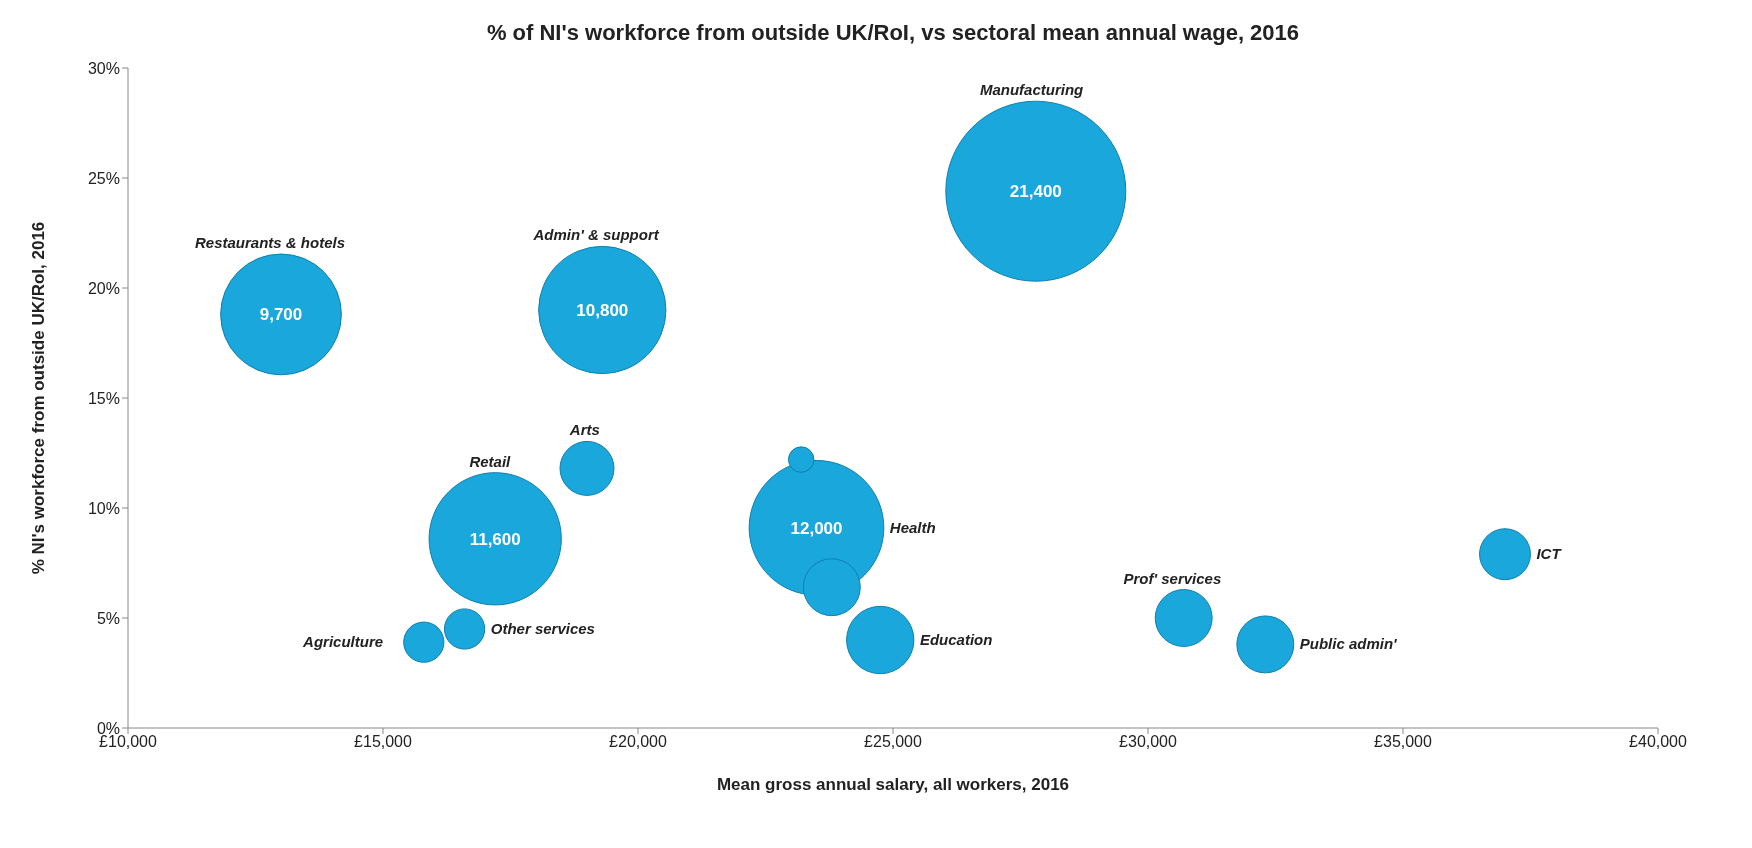 The height and width of the screenshot is (848, 1752). Describe the element at coordinates (1658, 742) in the screenshot. I see `x-tick-label: £40,000` at that location.